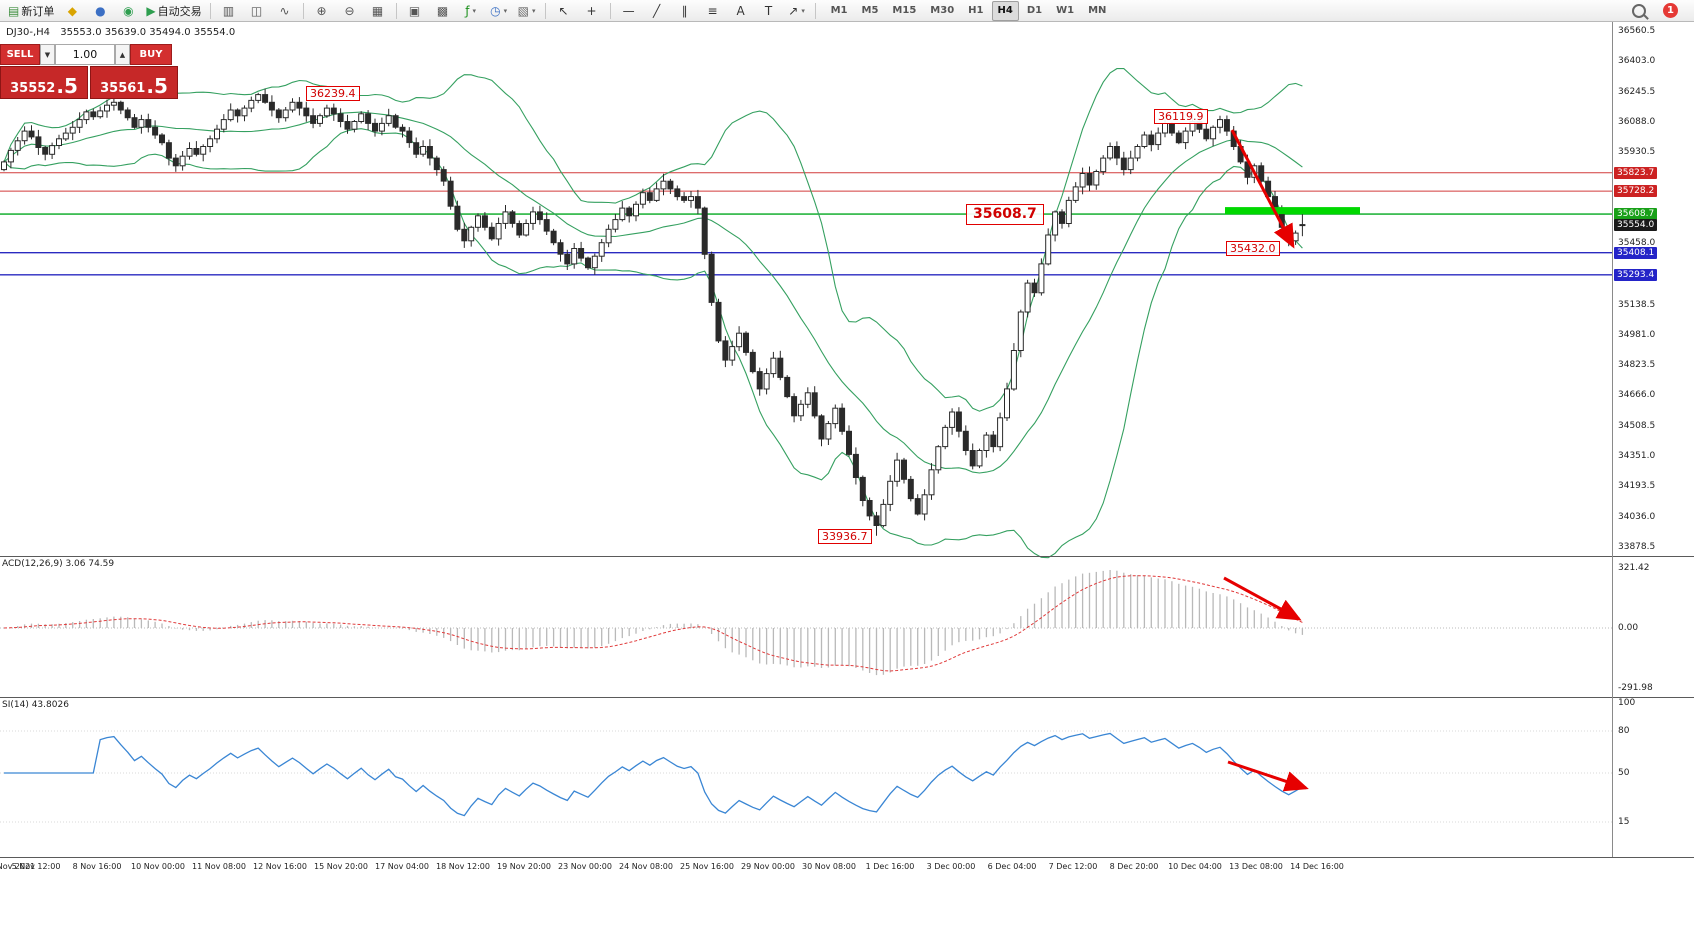  What do you see at coordinates (1005, 10) in the screenshot?
I see `timeframe-button-h4: H4` at bounding box center [1005, 10].